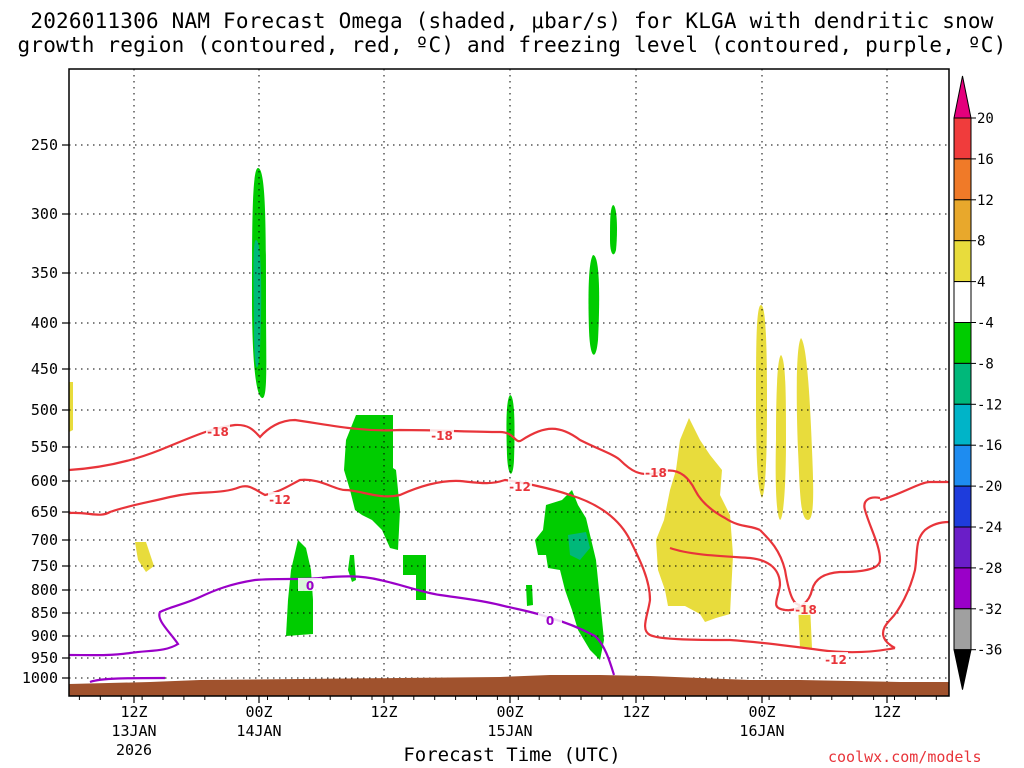 This screenshot has height=768, width=1024. Describe the element at coordinates (310, 586) in the screenshot. I see `contour-label: 0` at that location.